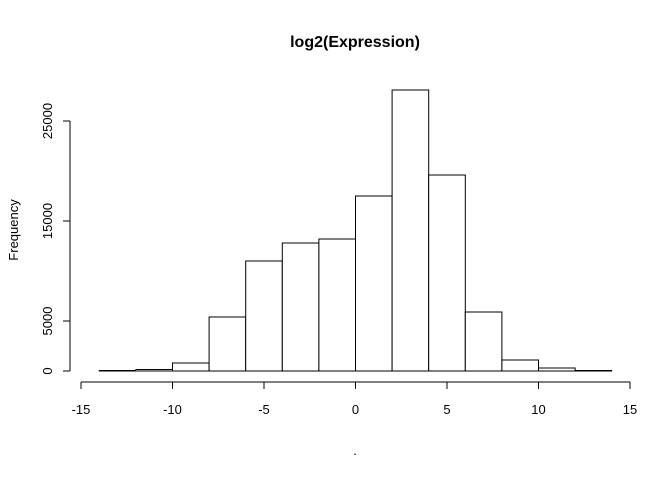 The width and height of the screenshot is (672, 480). Describe the element at coordinates (355, 409) in the screenshot. I see `x-tick-label: 0` at that location.